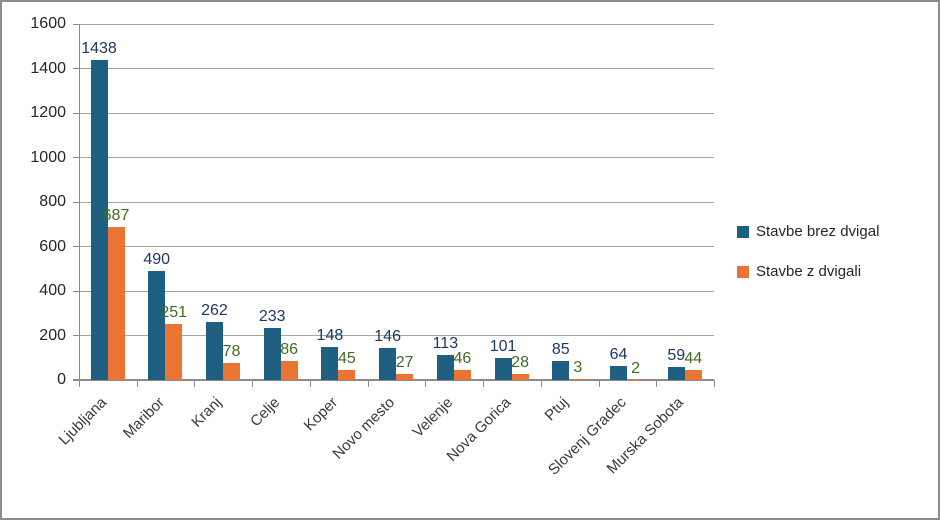 This screenshot has height=520, width=940. I want to click on y-axis-tick-label: 400, so click(52, 290).